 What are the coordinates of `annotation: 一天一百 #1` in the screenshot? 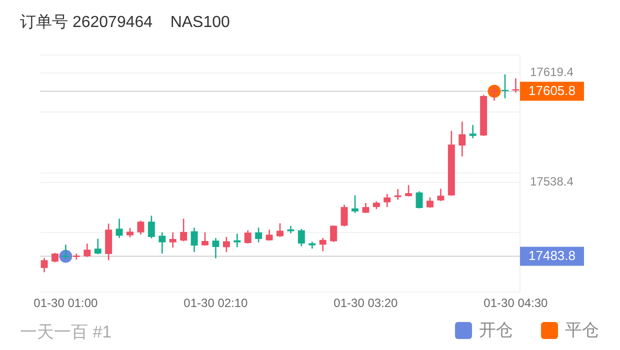 It's located at (66, 332).